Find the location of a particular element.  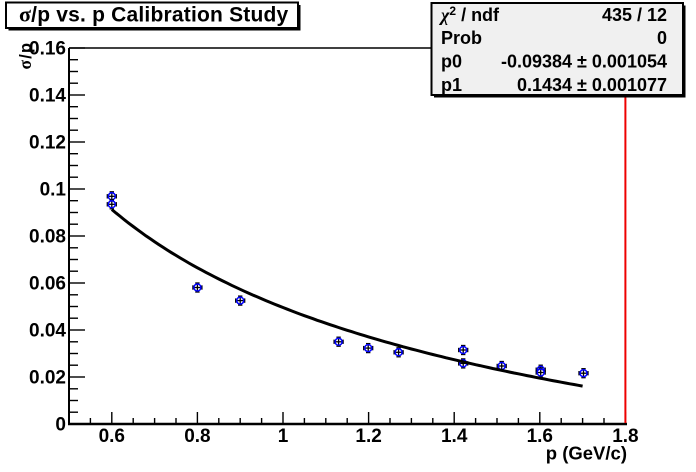

svg-text: 0.12 is located at coordinates (47, 142).